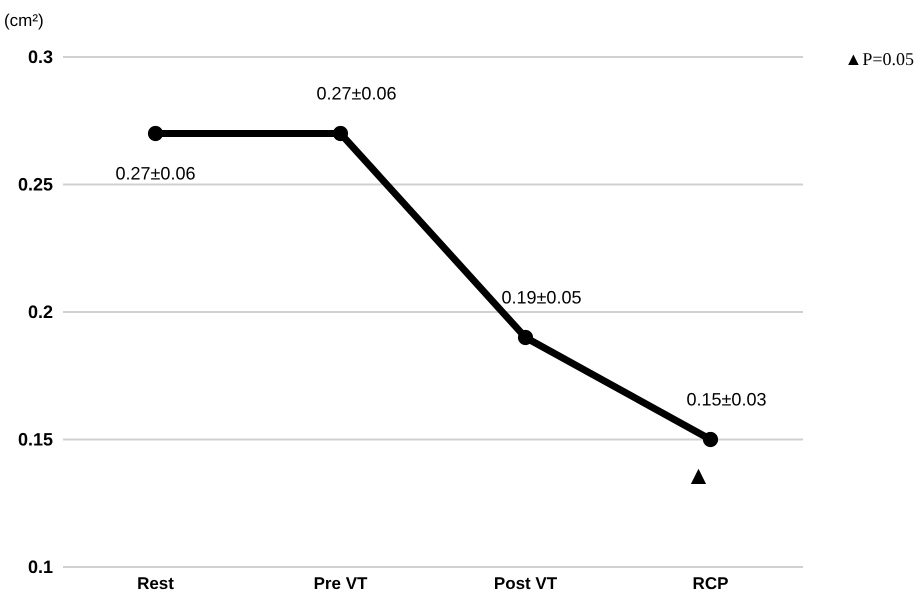 This screenshot has width=918, height=592. Describe the element at coordinates (699, 475) in the screenshot. I see `annotation: ▲` at that location.